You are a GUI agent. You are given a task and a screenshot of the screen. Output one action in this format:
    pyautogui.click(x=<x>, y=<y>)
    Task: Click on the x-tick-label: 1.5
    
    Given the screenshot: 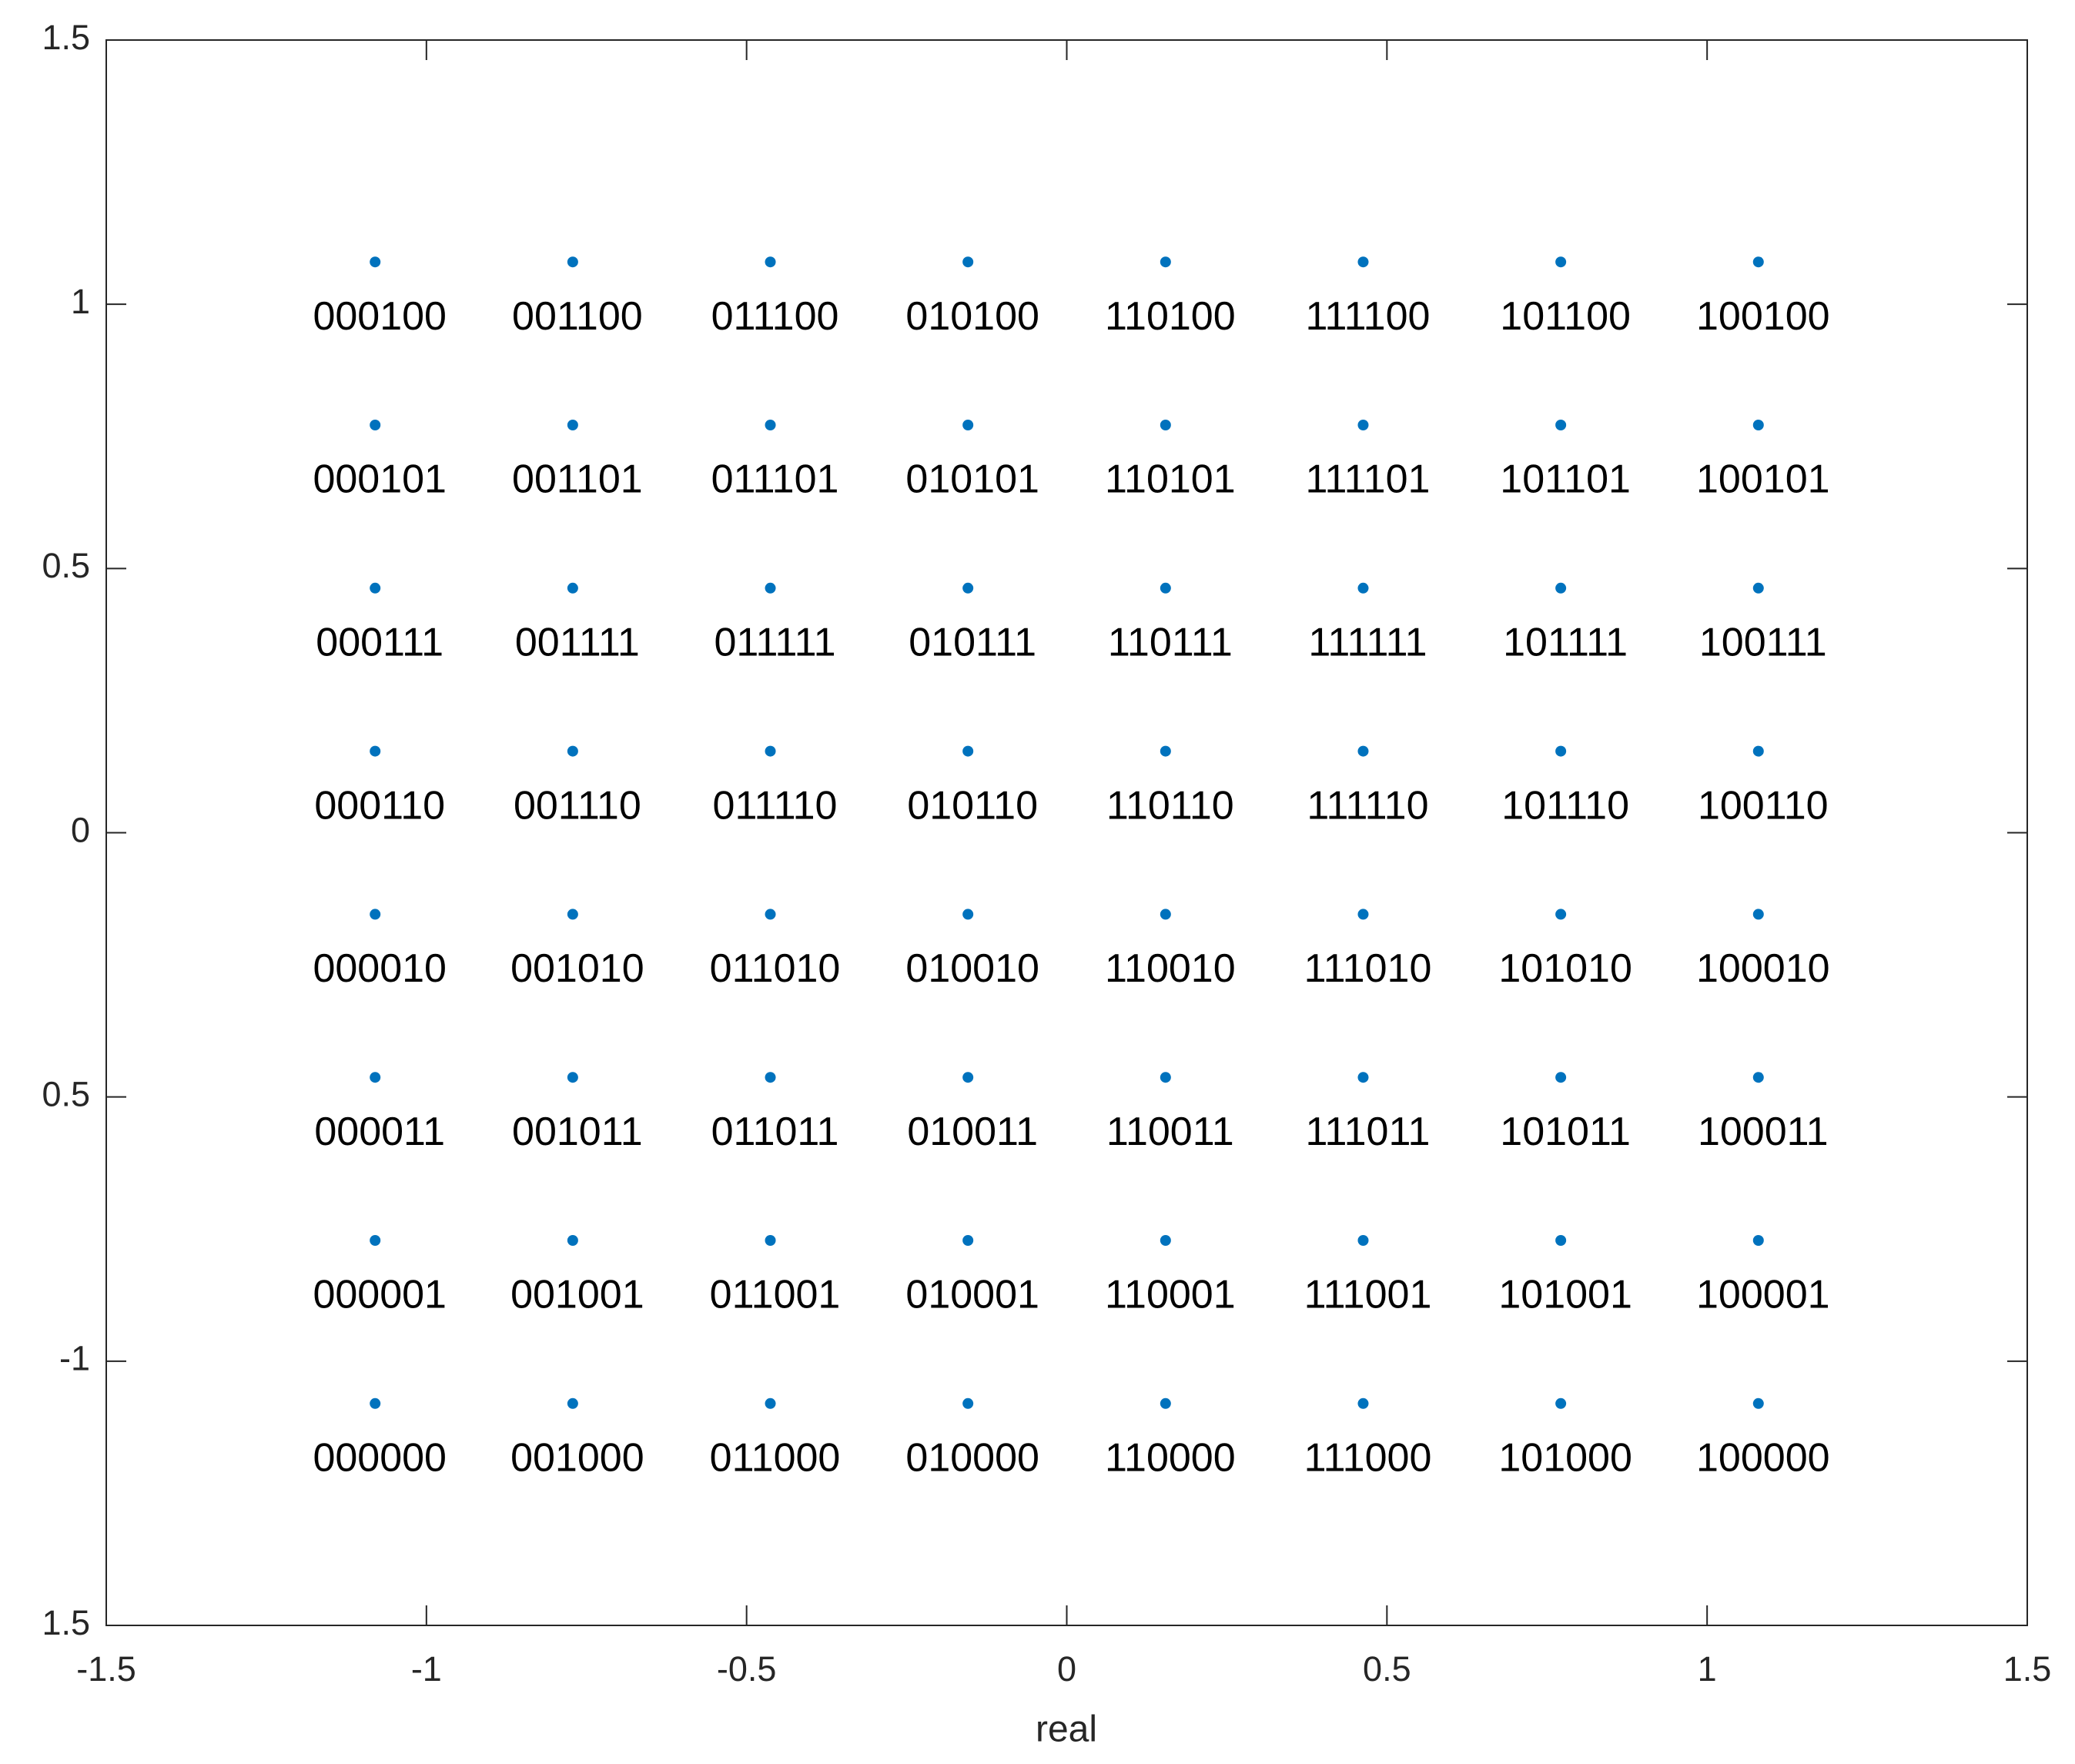 What is the action you would take?
    pyautogui.click(x=2027, y=1669)
    